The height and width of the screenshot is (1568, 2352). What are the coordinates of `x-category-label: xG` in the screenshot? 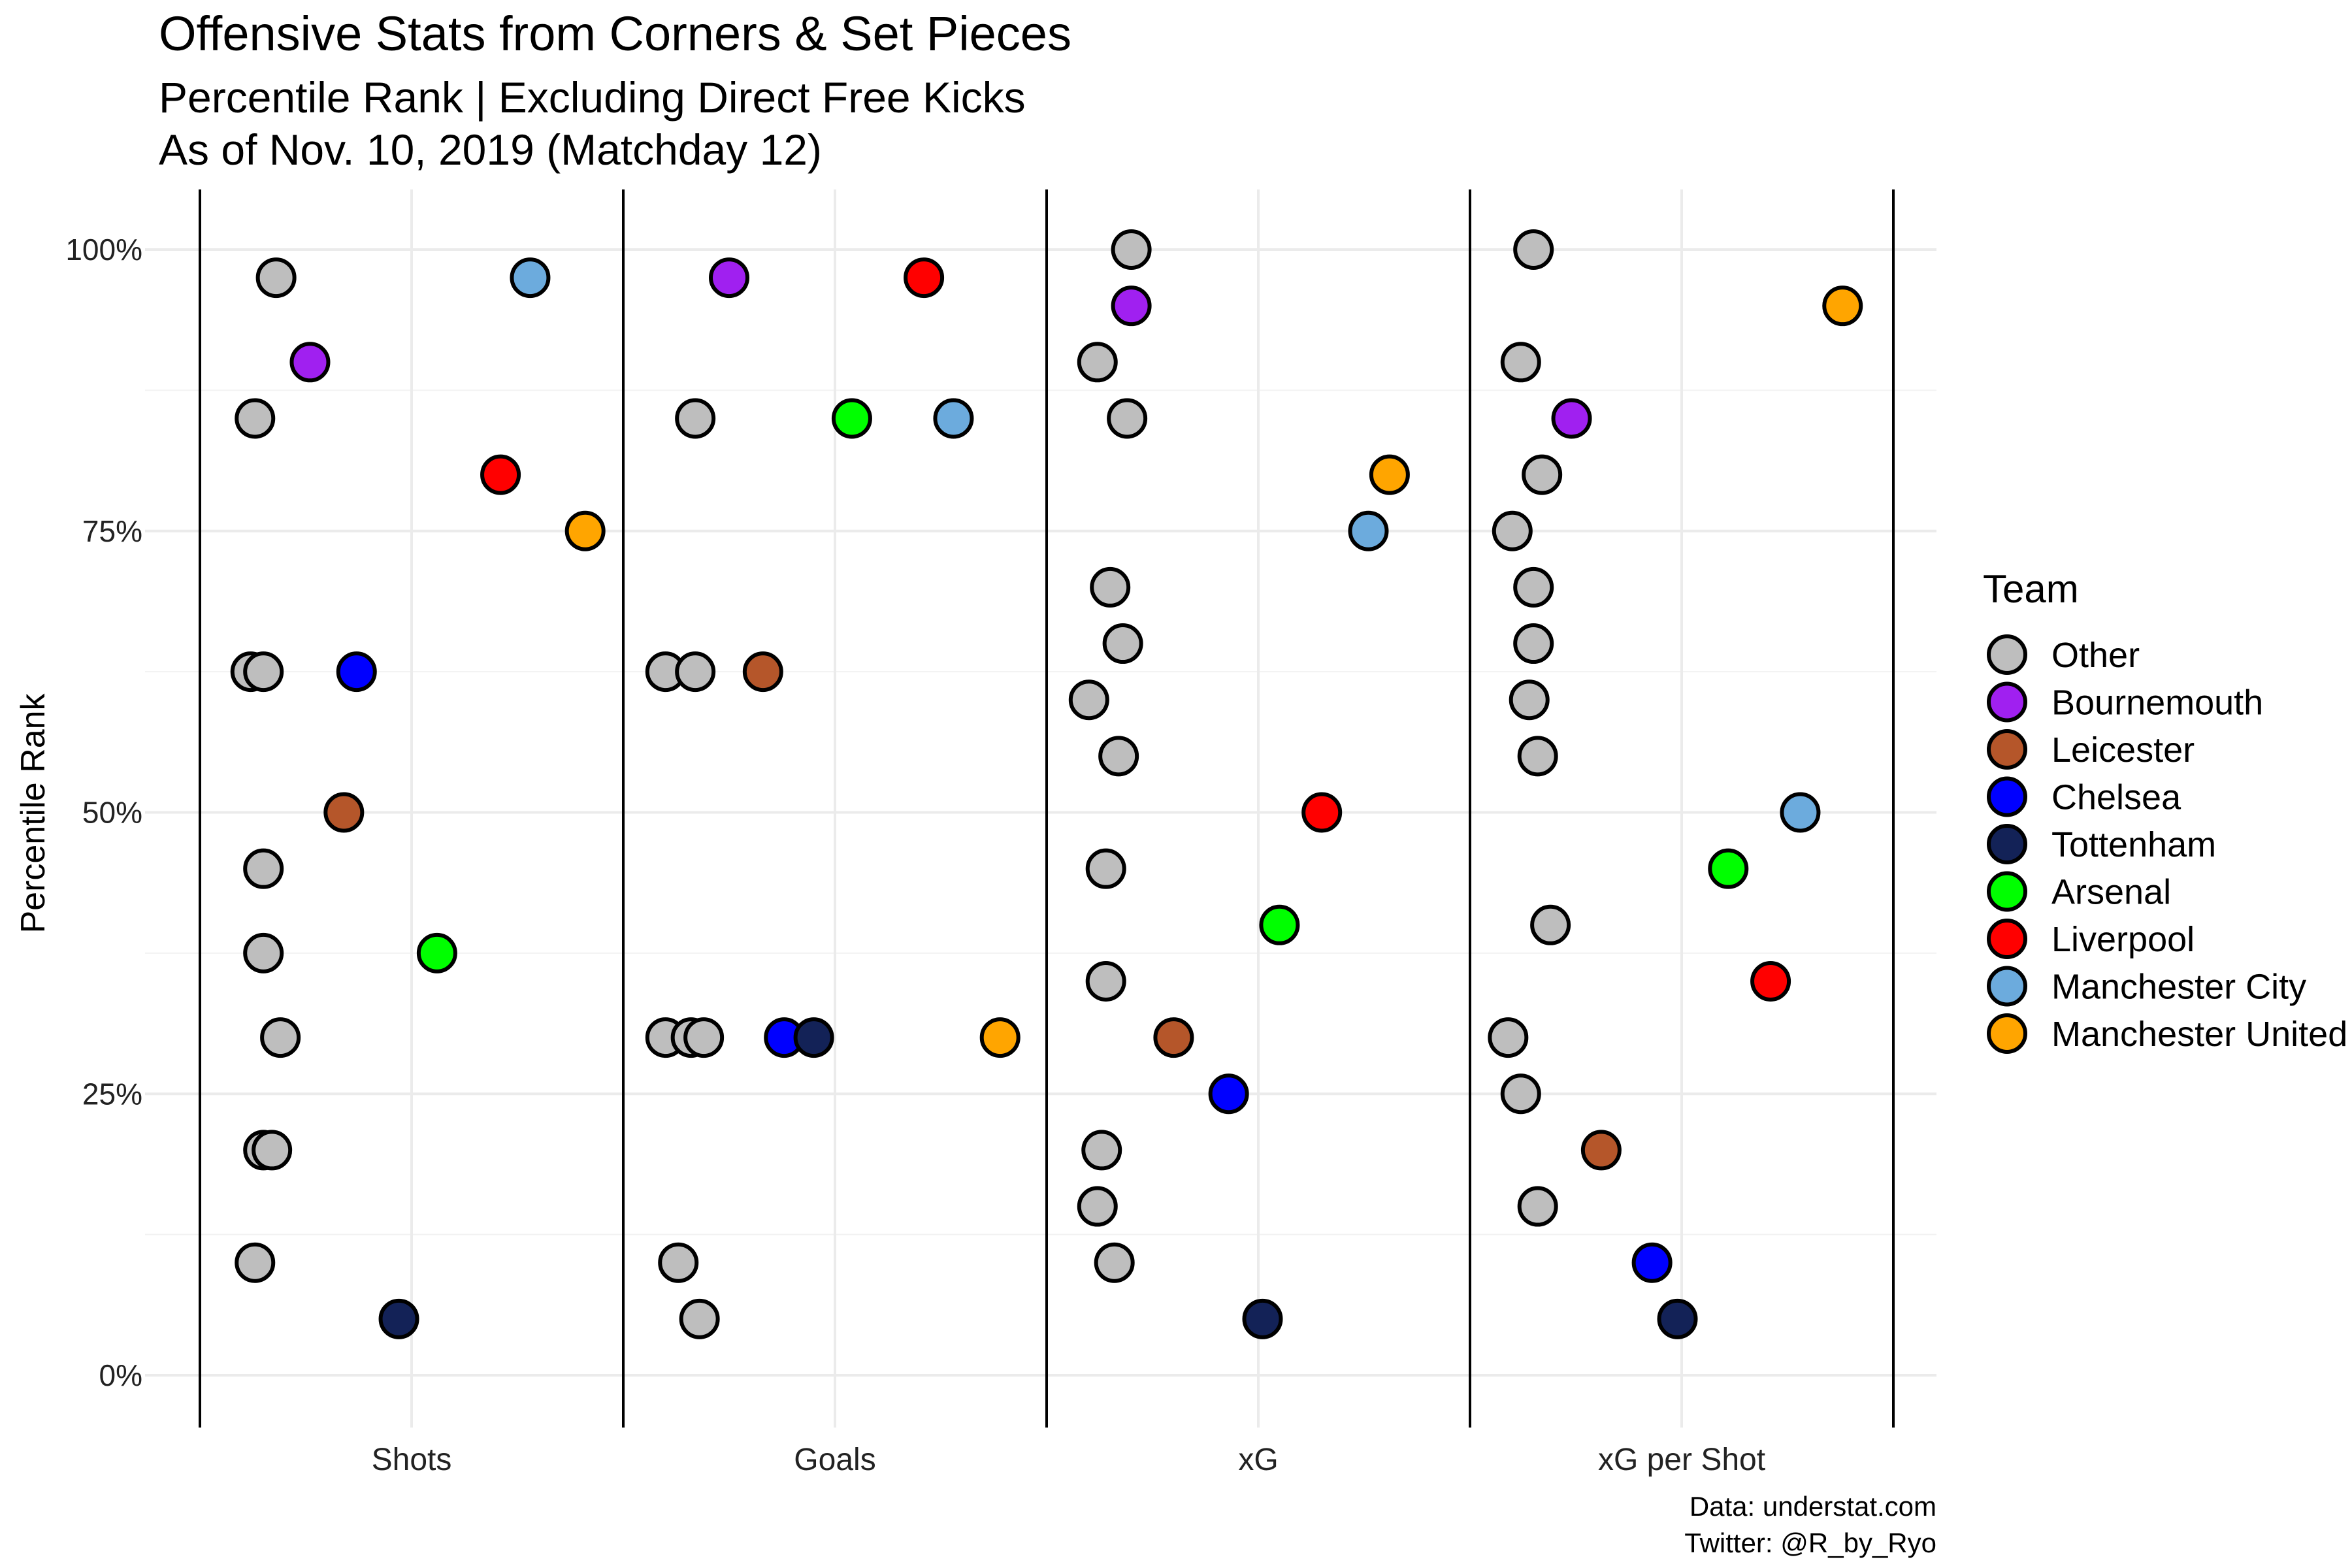 It's located at (1258, 1460).